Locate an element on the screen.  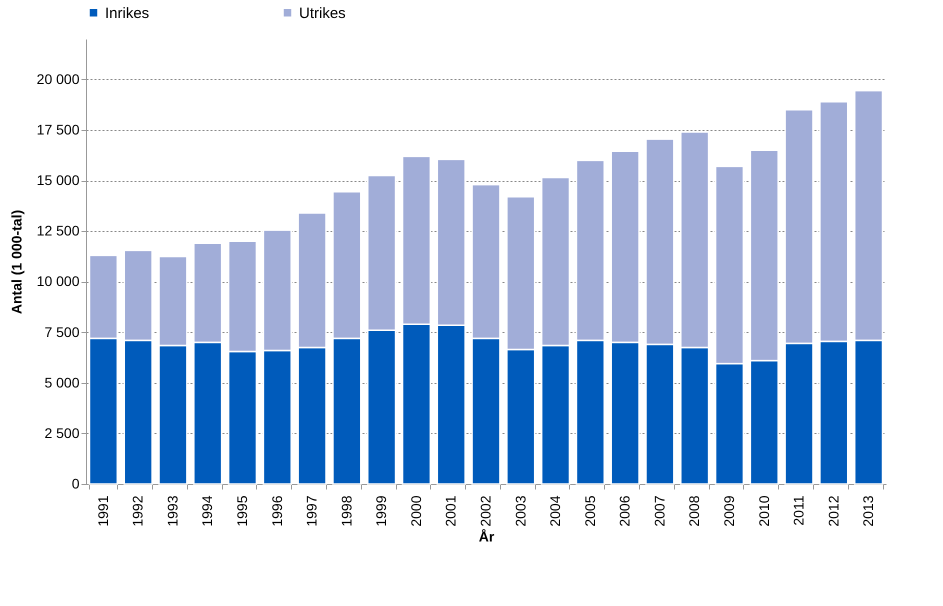
x-tick-label: 2004 is located at coordinates (555, 511).